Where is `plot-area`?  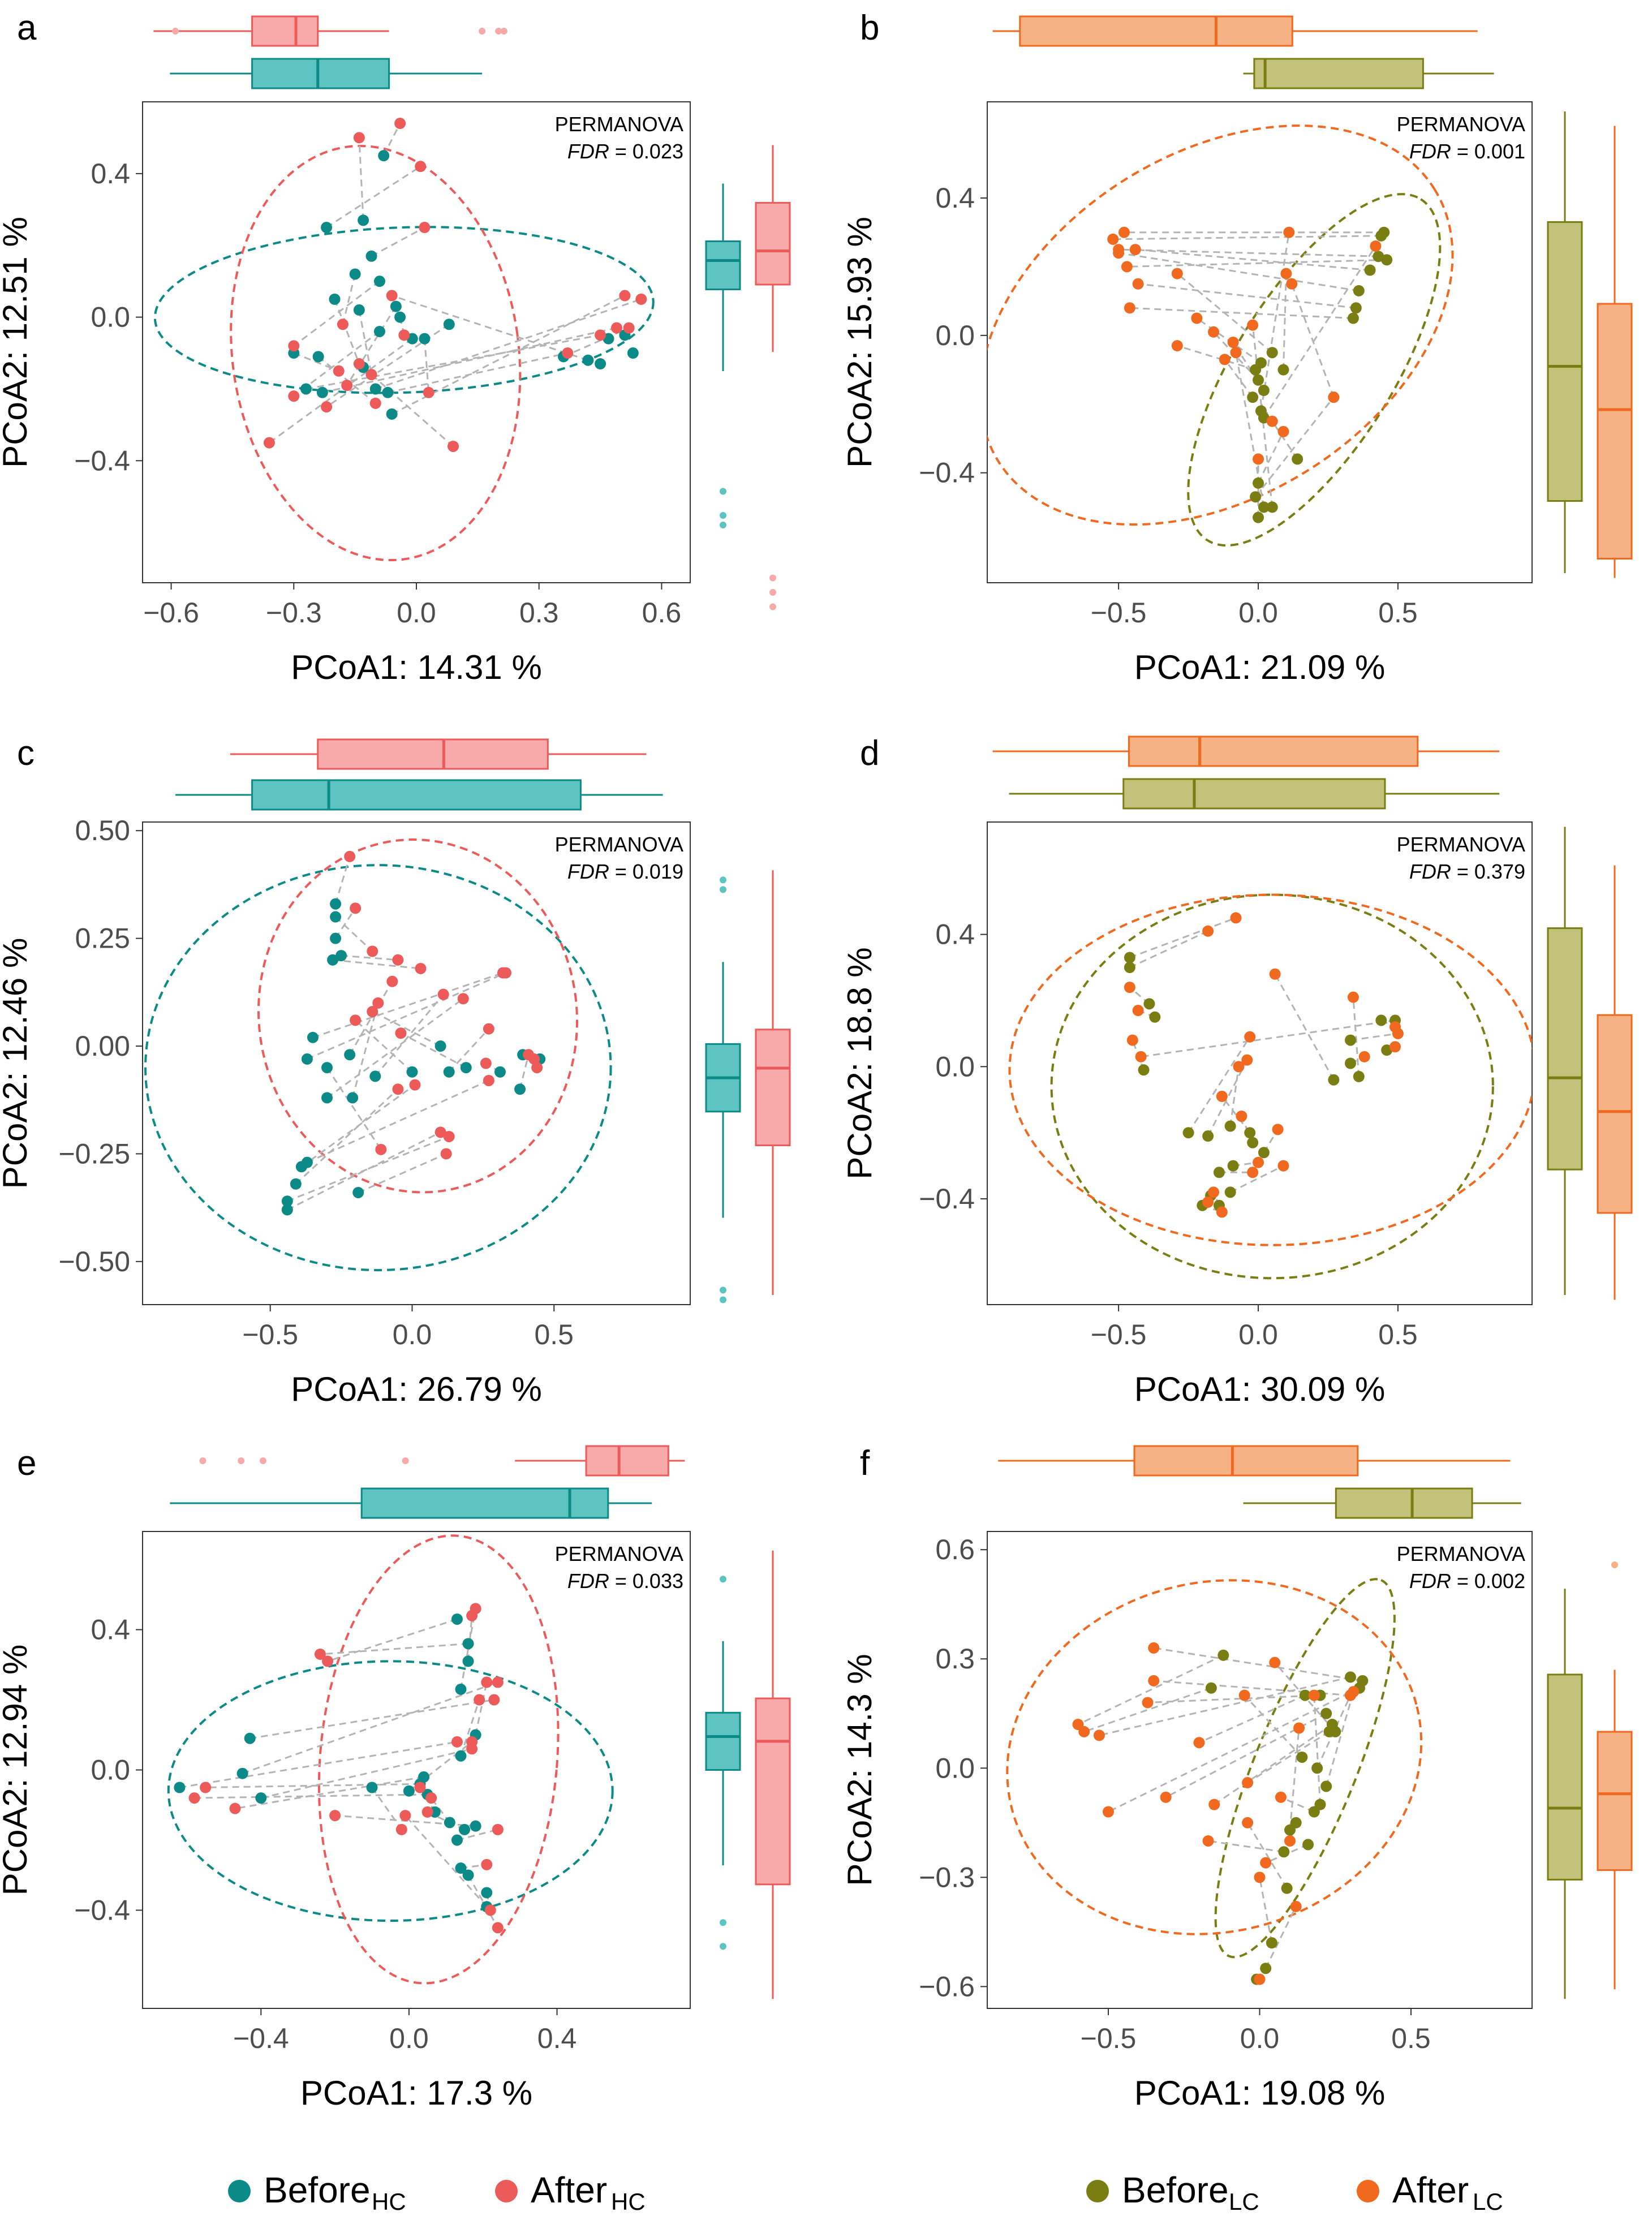
plot-area is located at coordinates (1260, 1063).